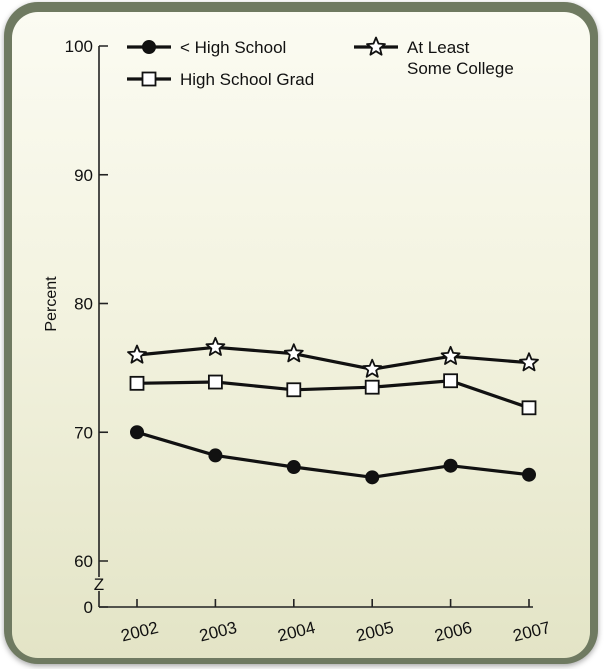  Describe the element at coordinates (296, 632) in the screenshot. I see `x-tick-label: 2004` at that location.